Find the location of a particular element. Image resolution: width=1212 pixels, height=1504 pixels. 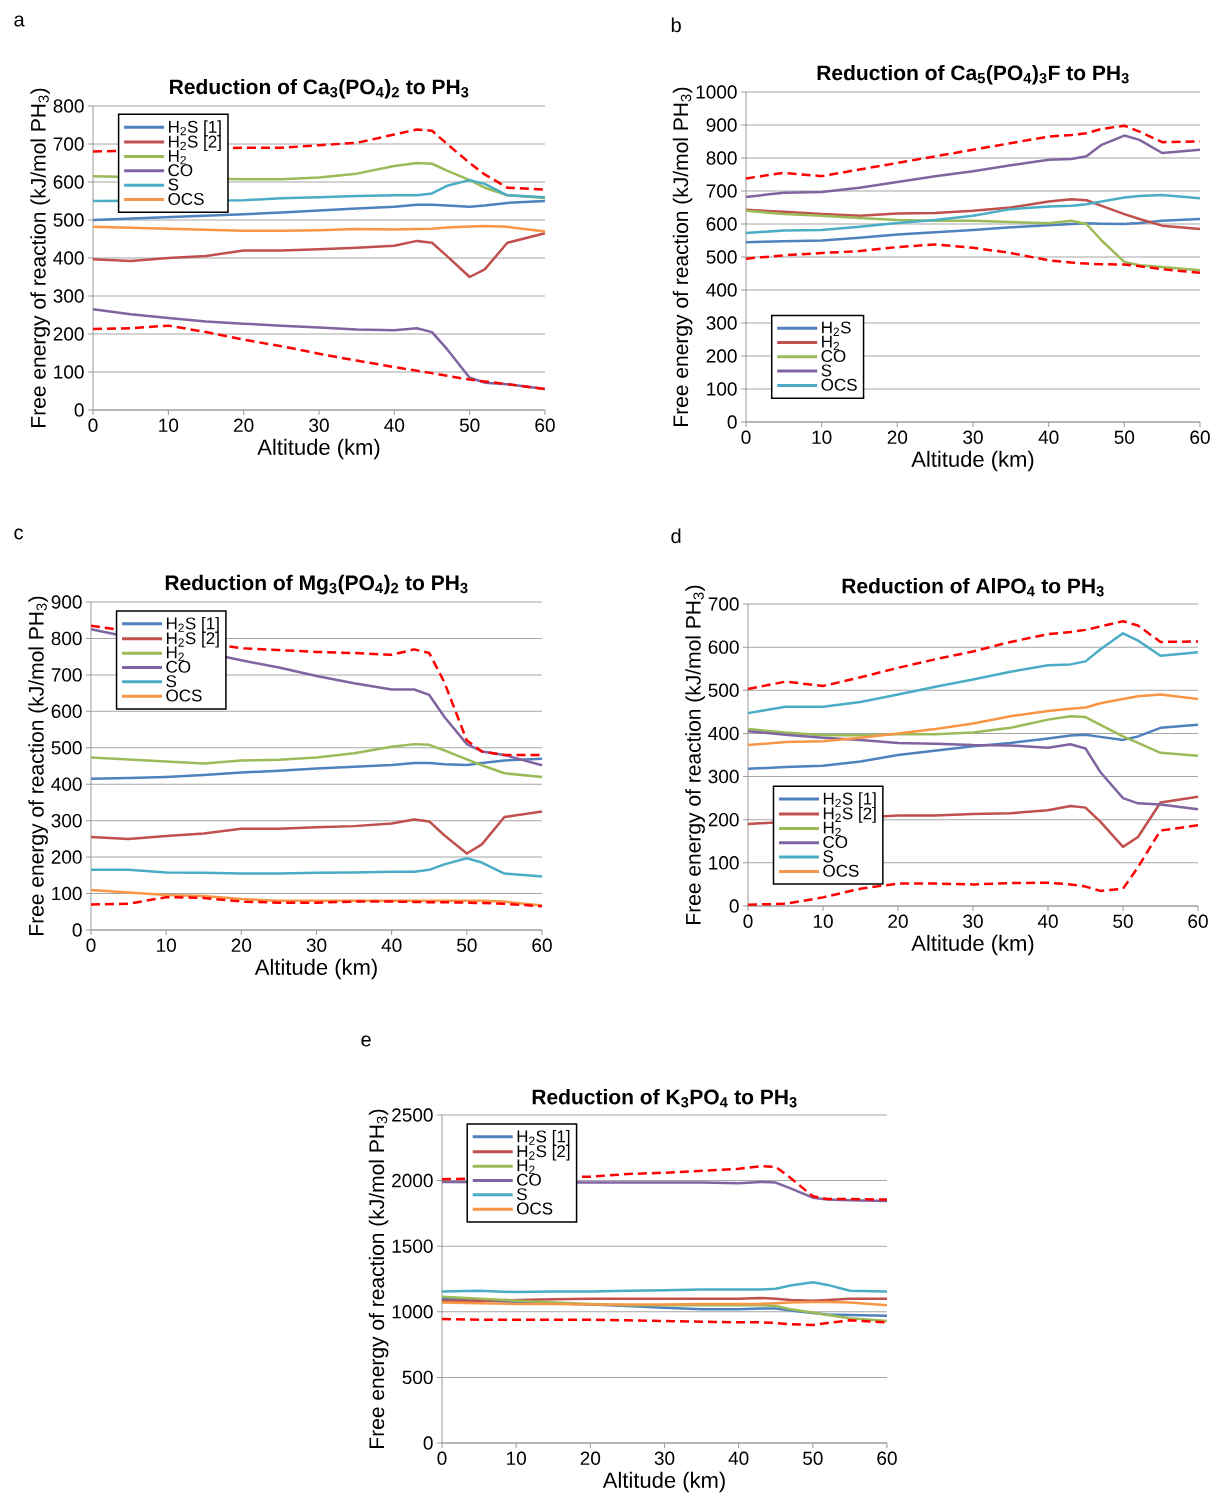

y-tick-label: 1000 is located at coordinates (716, 92).